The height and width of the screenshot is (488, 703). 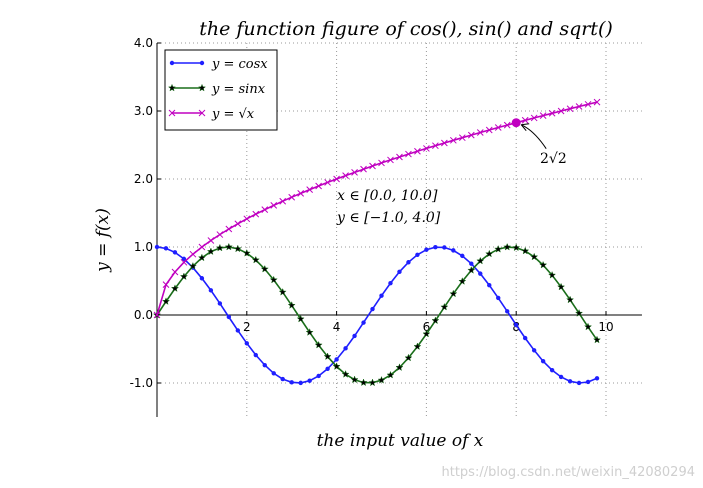 What do you see at coordinates (143, 43) in the screenshot?
I see `y-tick-label: 4.0` at bounding box center [143, 43].